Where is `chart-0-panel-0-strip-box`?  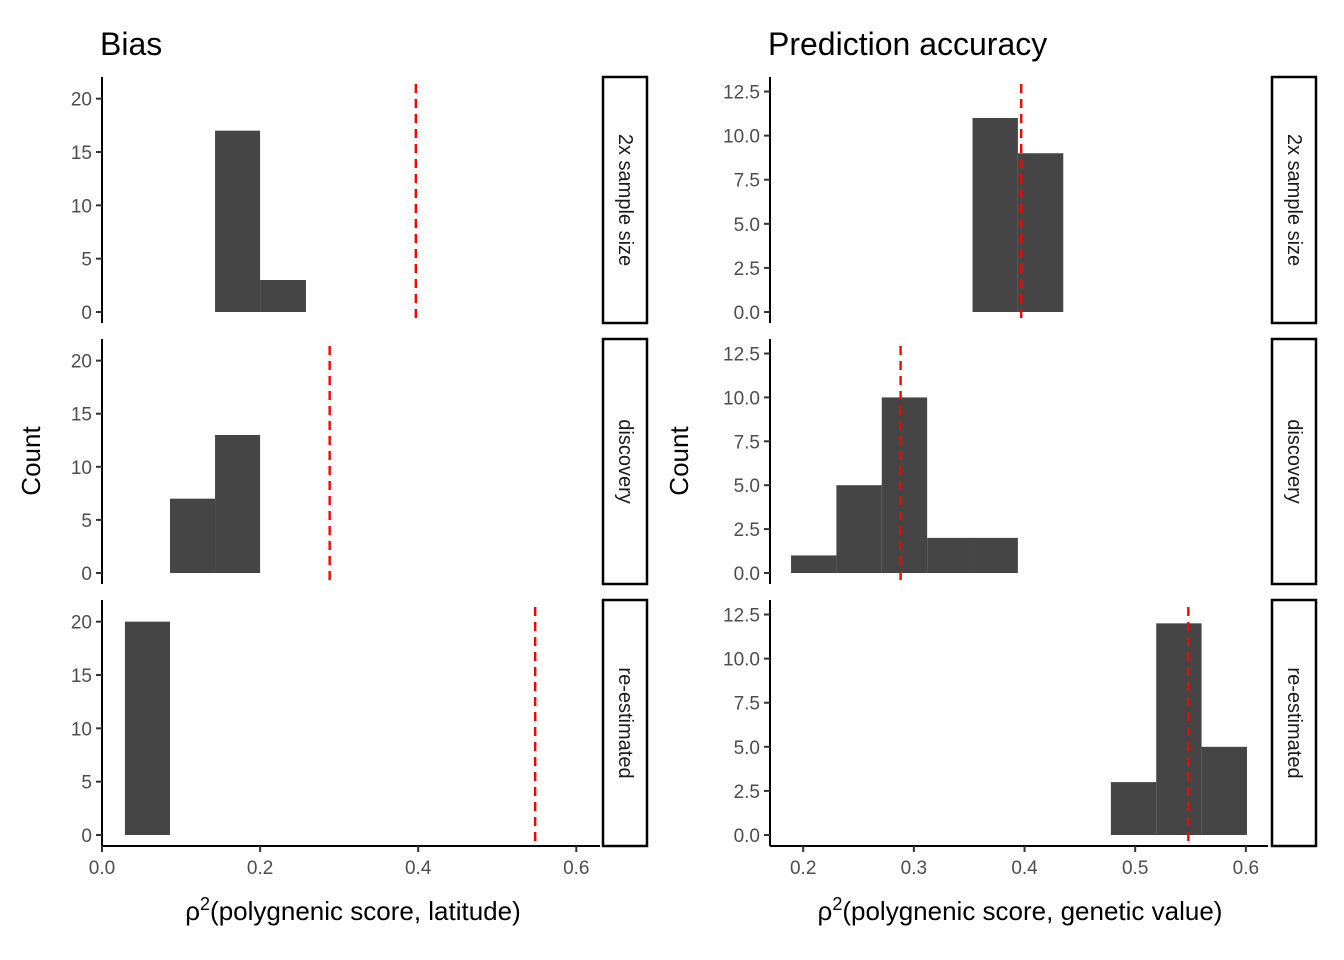
chart-0-panel-0-strip-box is located at coordinates (625, 200).